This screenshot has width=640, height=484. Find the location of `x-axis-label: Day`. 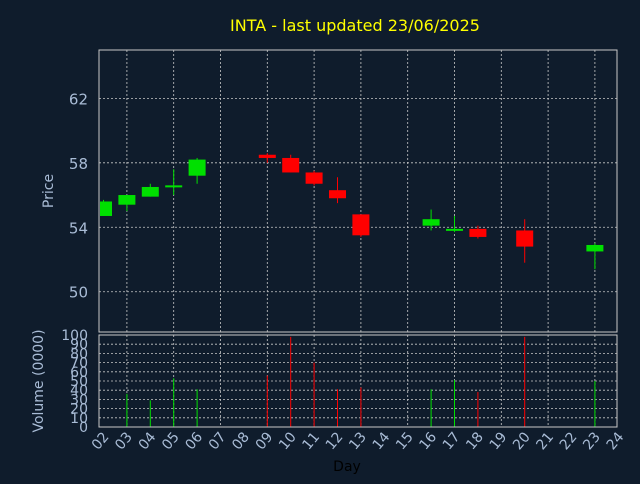

x-axis-label: Day is located at coordinates (347, 467).